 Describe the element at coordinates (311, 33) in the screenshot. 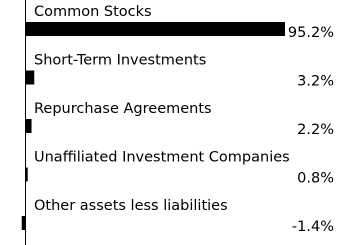

I see `value-label: 95.2%` at that location.